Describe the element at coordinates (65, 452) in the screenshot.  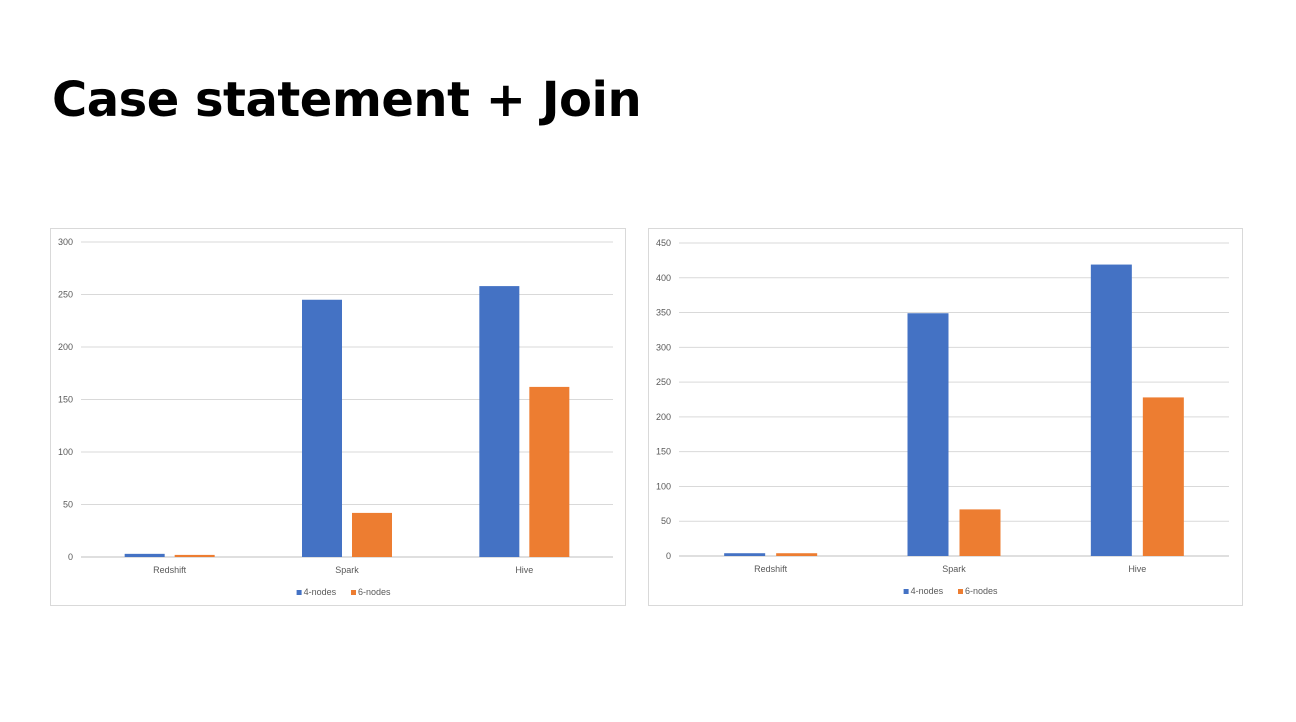
I see `chart-left-y-tick-label: 100` at that location.